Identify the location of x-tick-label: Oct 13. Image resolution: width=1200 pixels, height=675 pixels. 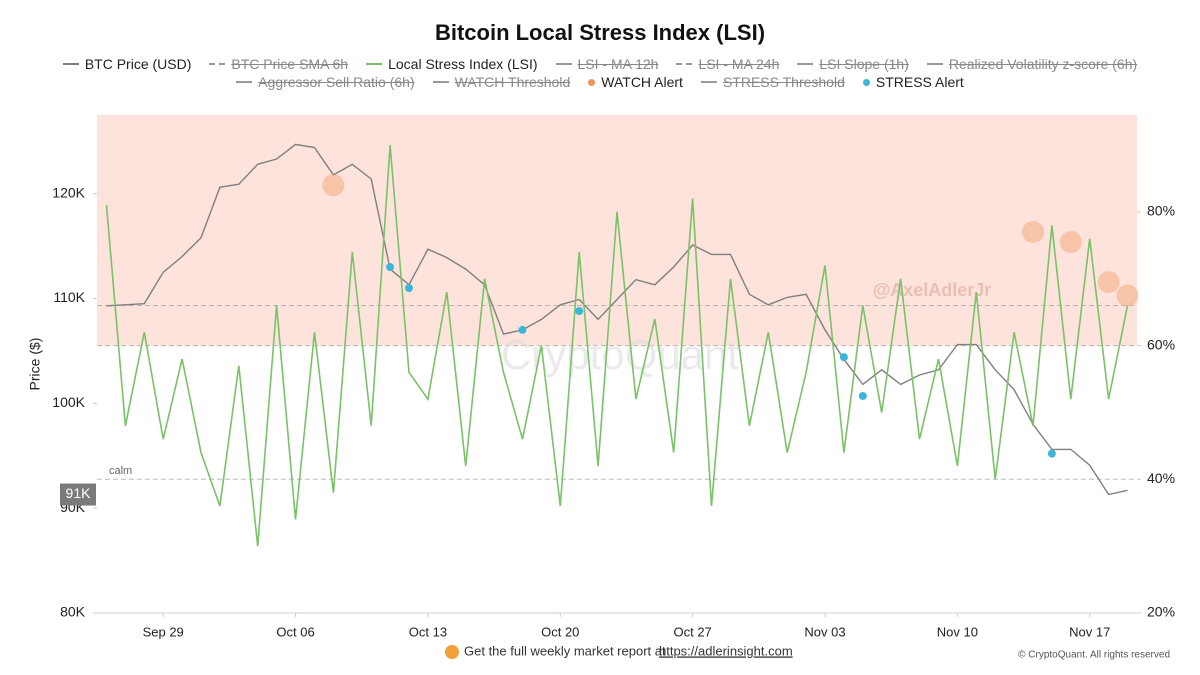
(428, 631).